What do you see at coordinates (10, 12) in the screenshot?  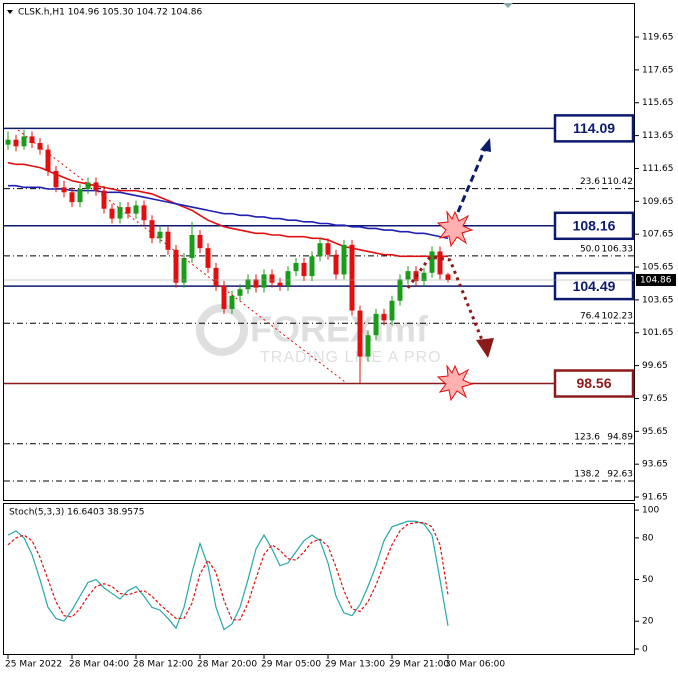 I see `menu-arrow` at bounding box center [10, 12].